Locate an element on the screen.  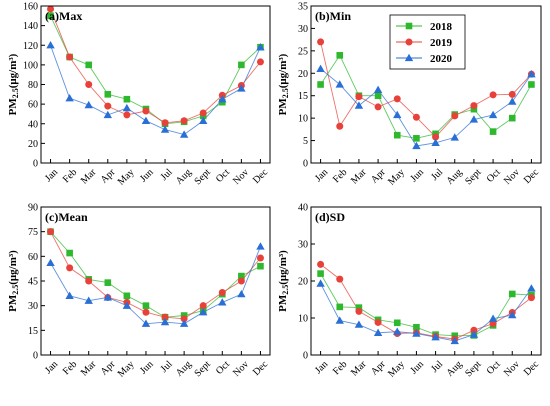
x-tick-label: Apr is located at coordinates (108, 175).